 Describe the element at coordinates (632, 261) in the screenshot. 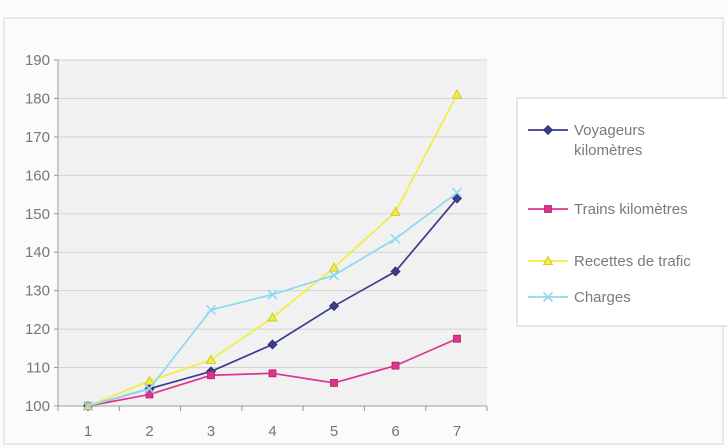

I see `legend-label: Recettes de trafic` at that location.